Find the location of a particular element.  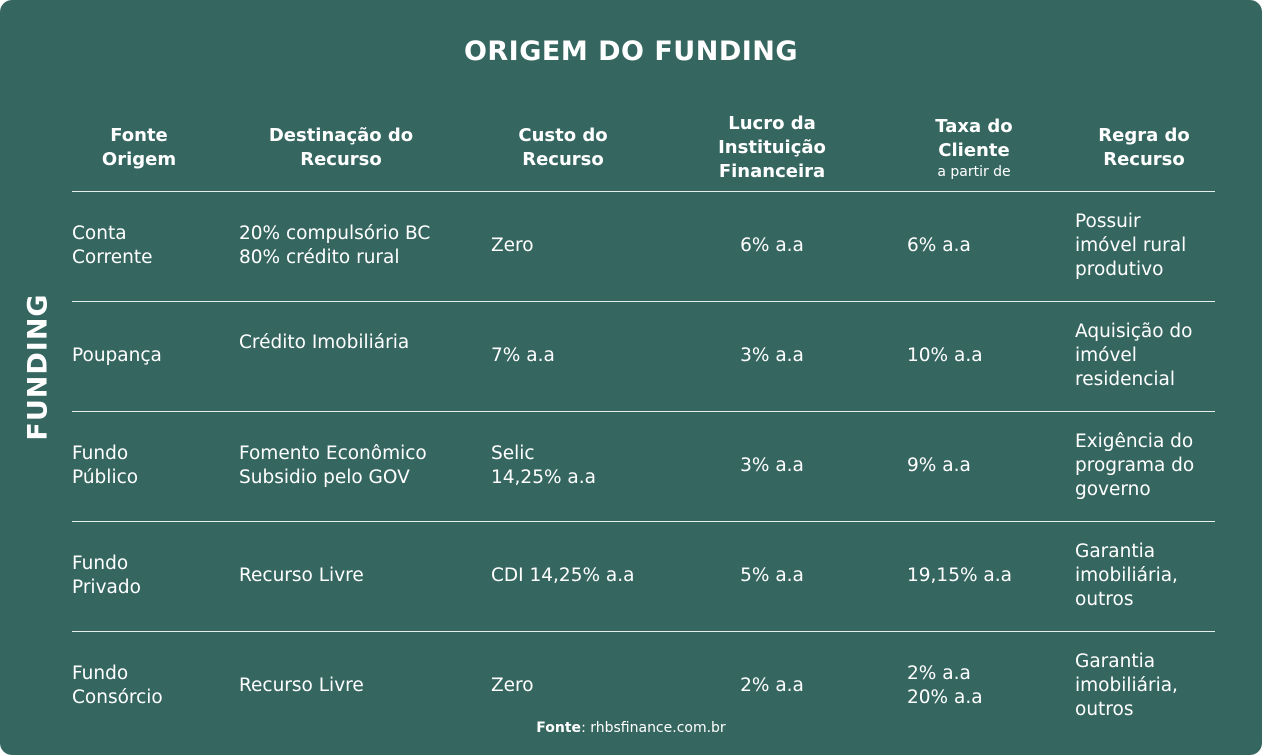

cell-taxa: 2% a.a 20% a.a is located at coordinates (945, 685).